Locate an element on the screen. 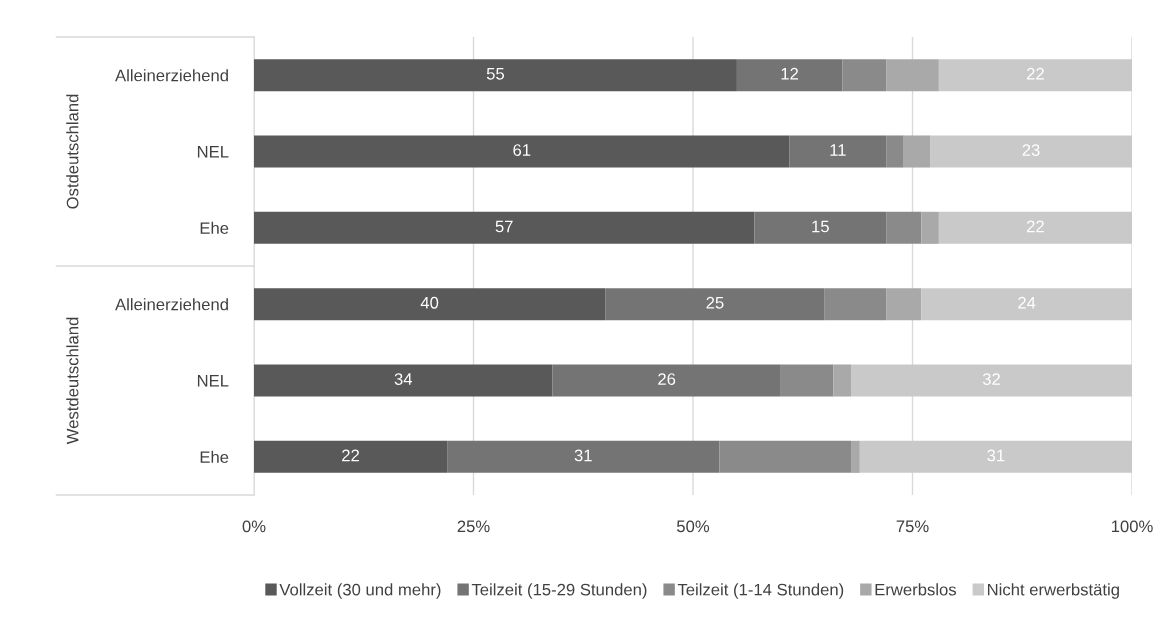 The height and width of the screenshot is (627, 1161). legend-label: Nicht erwerbstätig is located at coordinates (1053, 591).